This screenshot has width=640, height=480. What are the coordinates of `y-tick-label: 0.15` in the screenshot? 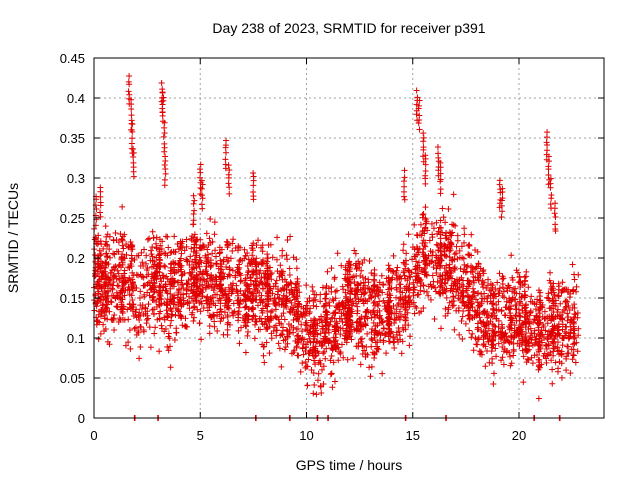 It's located at (72, 298).